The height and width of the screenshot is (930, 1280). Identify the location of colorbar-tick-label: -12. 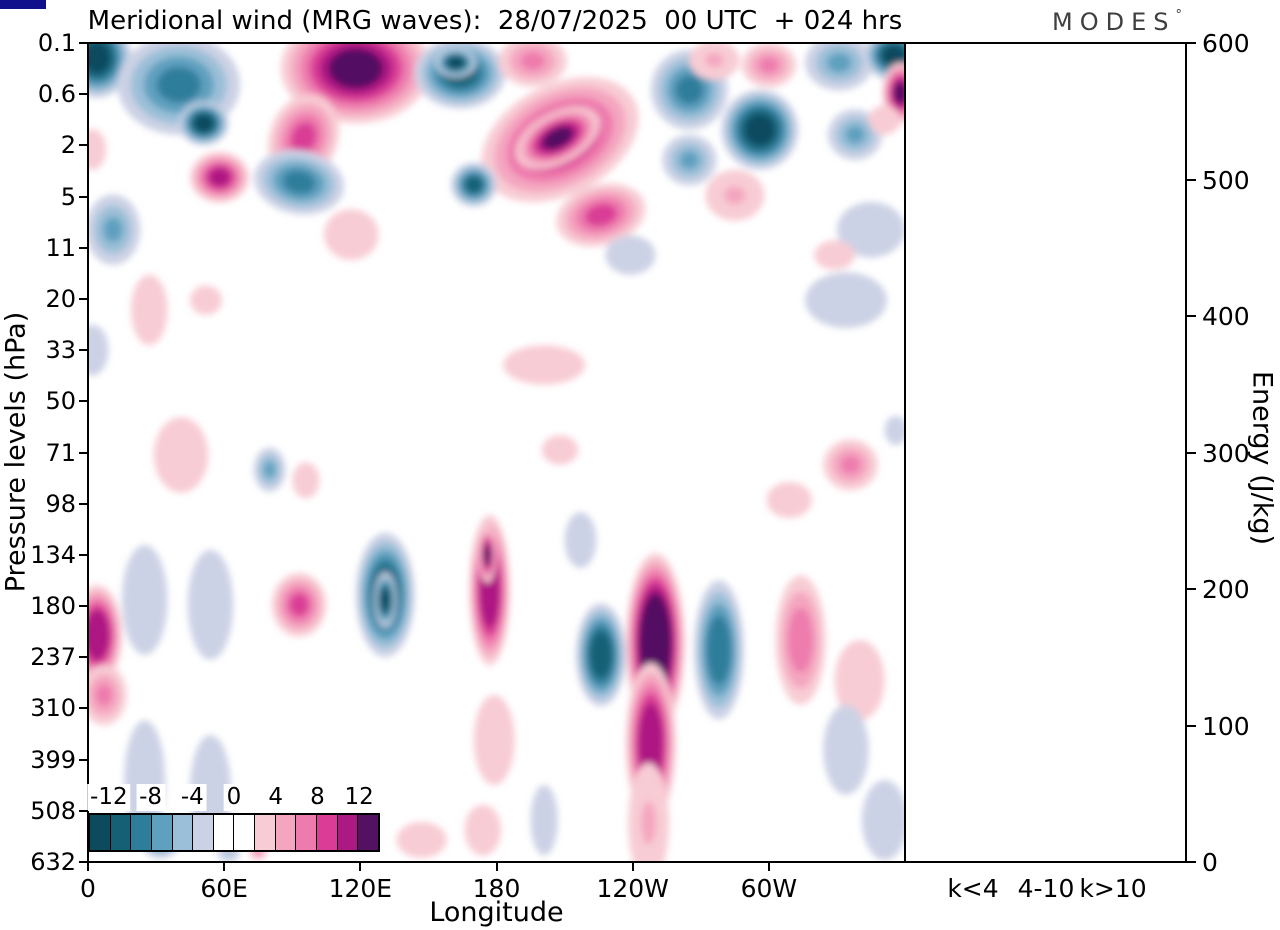
(109, 797).